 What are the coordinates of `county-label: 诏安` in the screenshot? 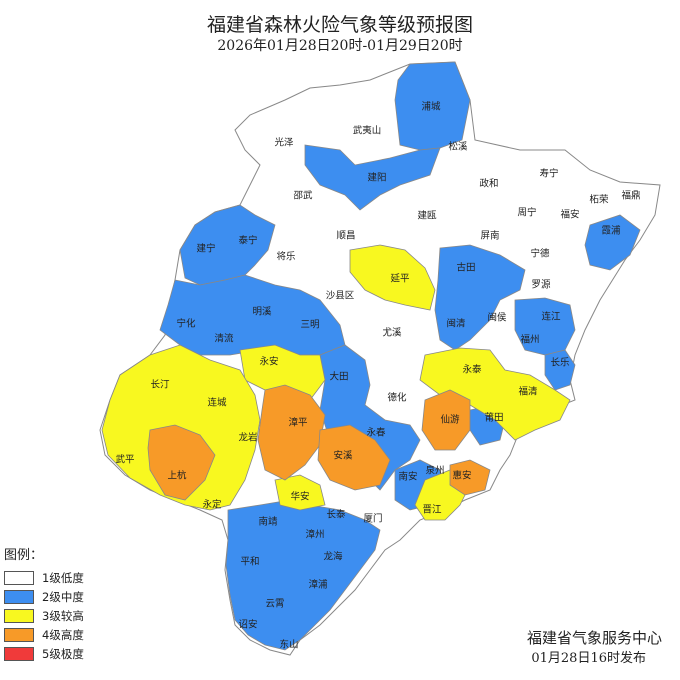 It's located at (247, 625).